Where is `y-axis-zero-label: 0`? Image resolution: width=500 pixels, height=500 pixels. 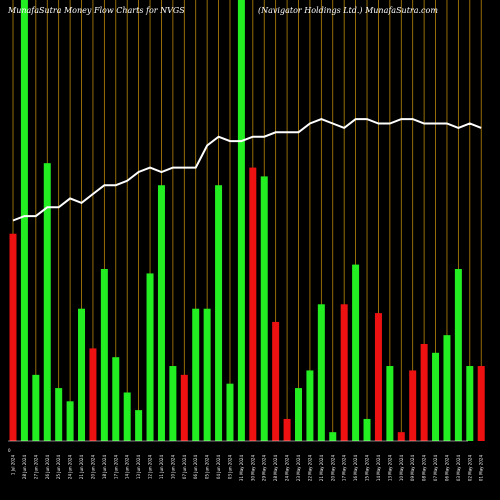
y-axis-zero-label: 0 is located at coordinates (9, 450).